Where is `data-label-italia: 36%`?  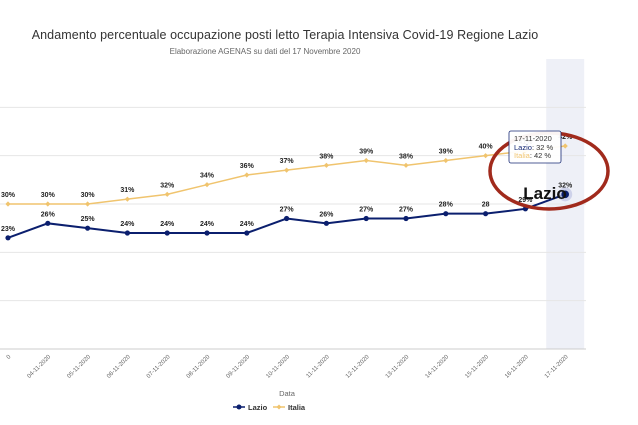 data-label-italia: 36% is located at coordinates (247, 166).